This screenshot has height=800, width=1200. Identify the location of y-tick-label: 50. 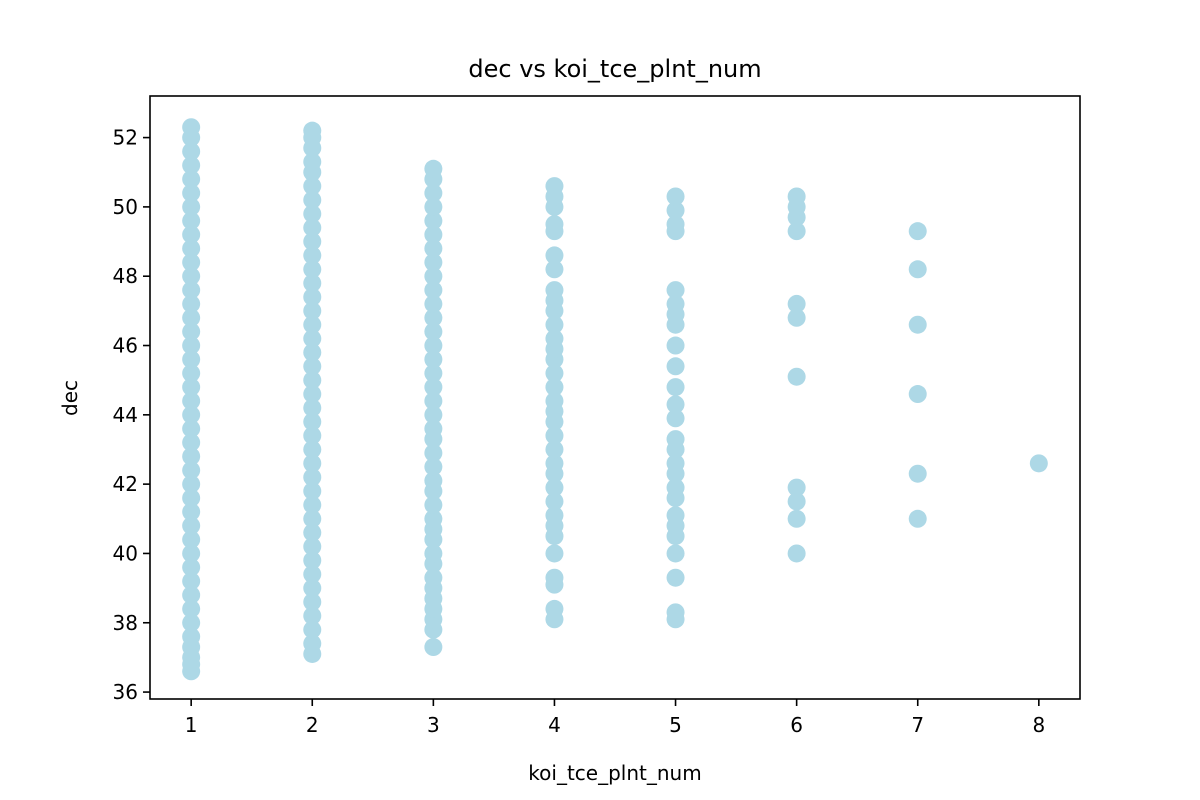
(125, 207).